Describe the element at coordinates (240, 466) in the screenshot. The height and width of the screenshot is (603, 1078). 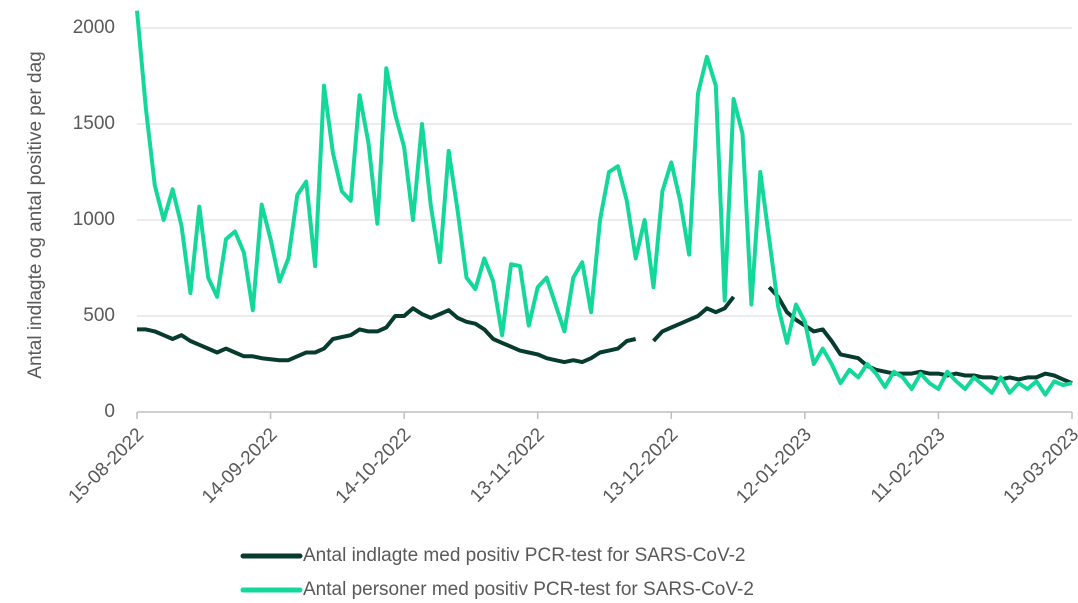
I see `x-tick-label: 14-09-2022` at that location.